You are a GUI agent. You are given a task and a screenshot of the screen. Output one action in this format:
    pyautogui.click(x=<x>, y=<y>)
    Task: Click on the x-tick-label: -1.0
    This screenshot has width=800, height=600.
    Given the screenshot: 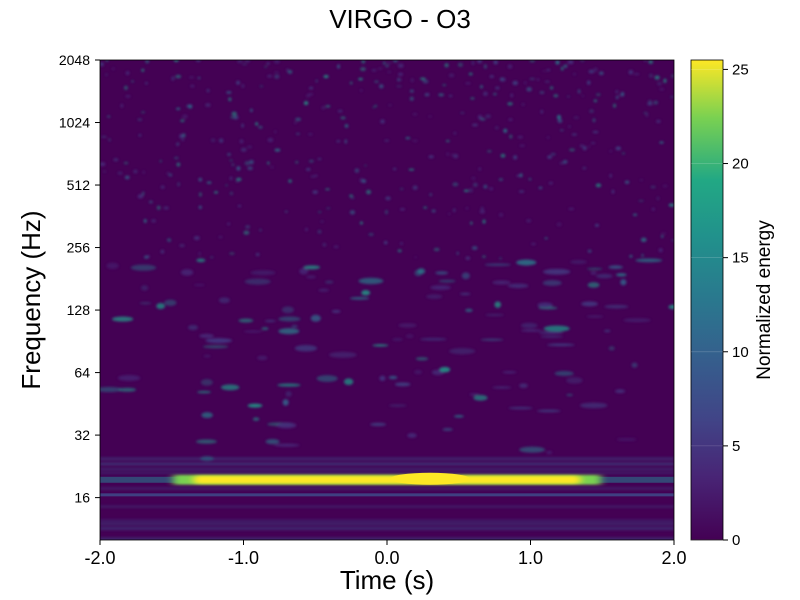 What is the action you would take?
    pyautogui.click(x=243, y=558)
    